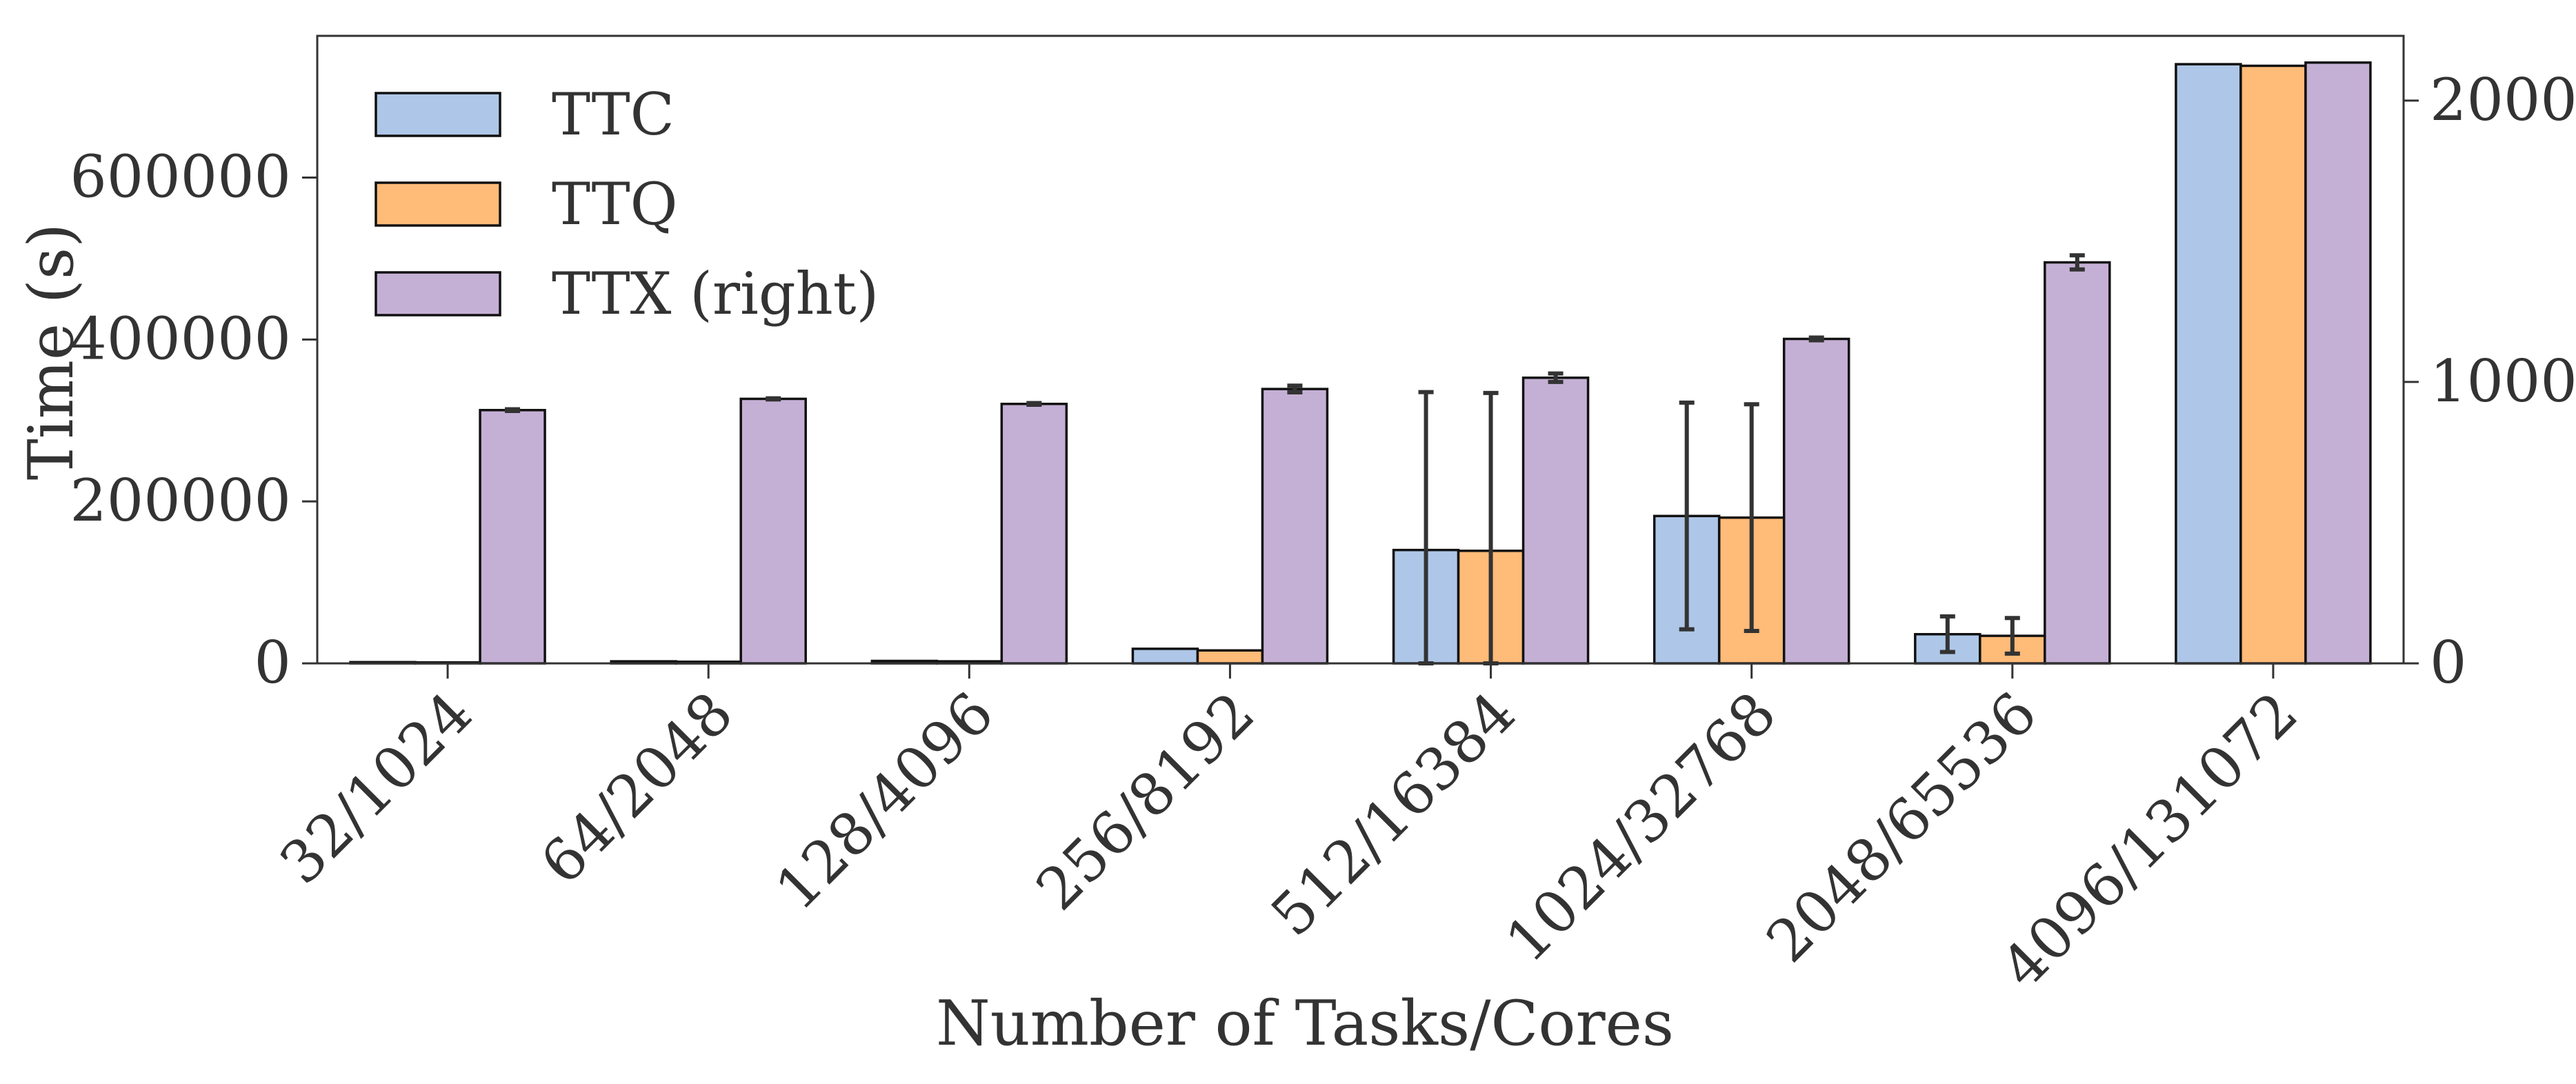  What do you see at coordinates (614, 204) in the screenshot?
I see `legend-label-ttq: TTQ` at bounding box center [614, 204].